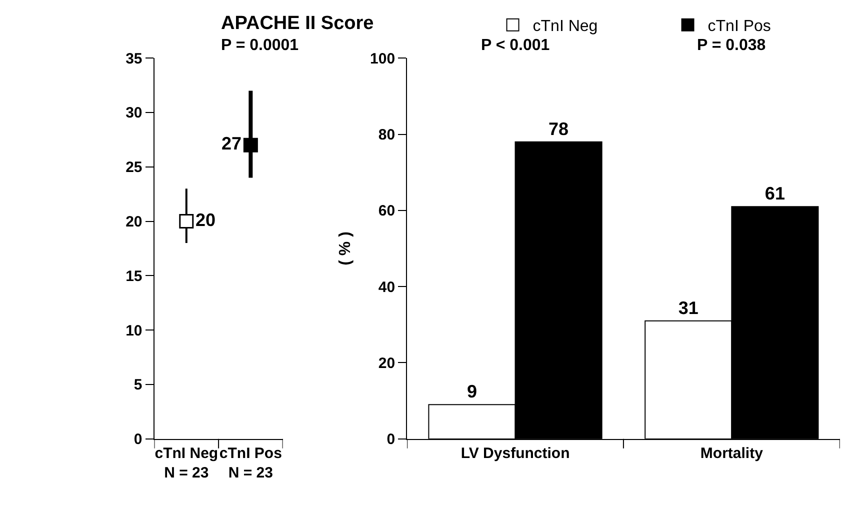  I want to click on x-tick-label: cTnI Neg N = 23, so click(186, 463).